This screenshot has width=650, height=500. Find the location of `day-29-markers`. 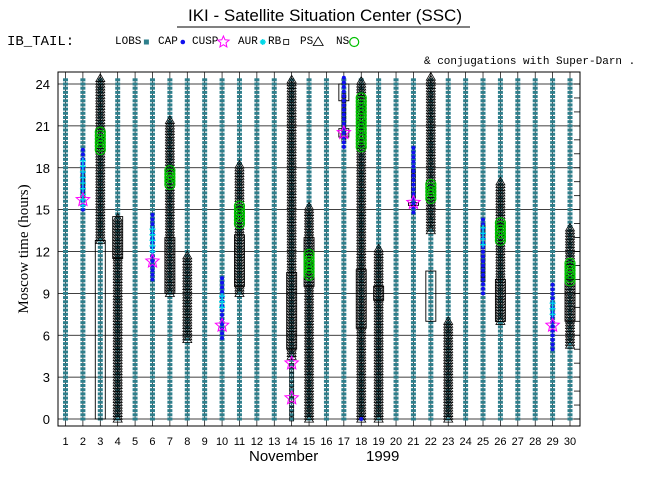

day-29-markers is located at coordinates (552, 317).